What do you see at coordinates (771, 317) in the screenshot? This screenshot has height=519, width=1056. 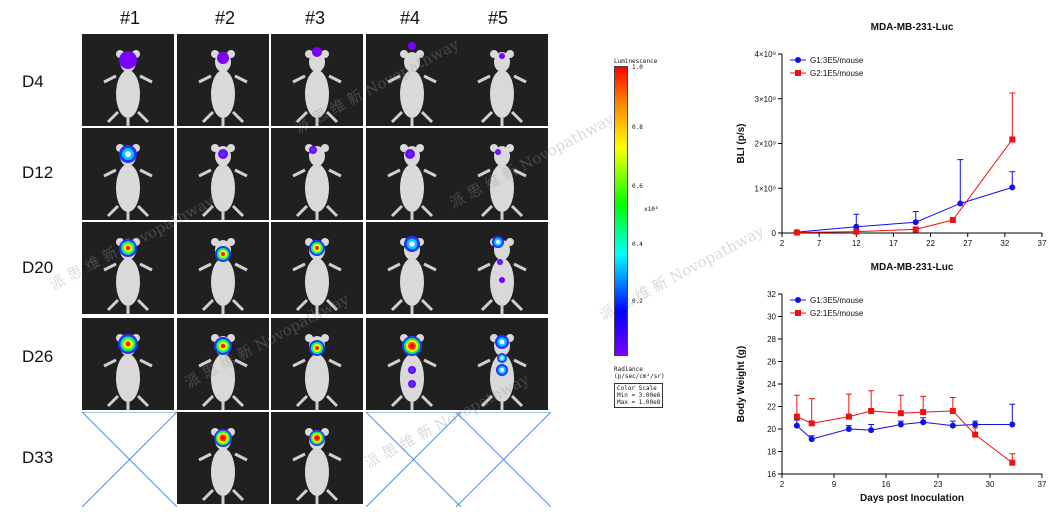 I see `y-tick-label: 30` at bounding box center [771, 317].